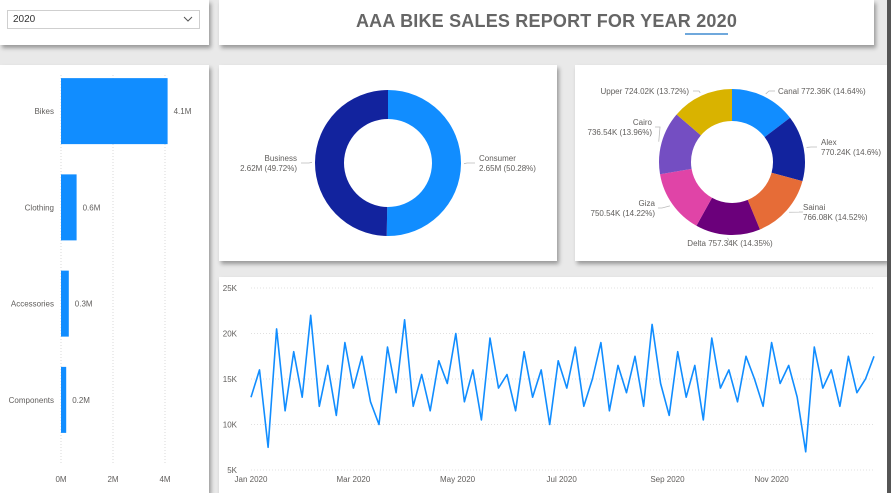 The image size is (891, 493). Describe the element at coordinates (230, 288) in the screenshot. I see `y-tick-label: 25K` at that location.